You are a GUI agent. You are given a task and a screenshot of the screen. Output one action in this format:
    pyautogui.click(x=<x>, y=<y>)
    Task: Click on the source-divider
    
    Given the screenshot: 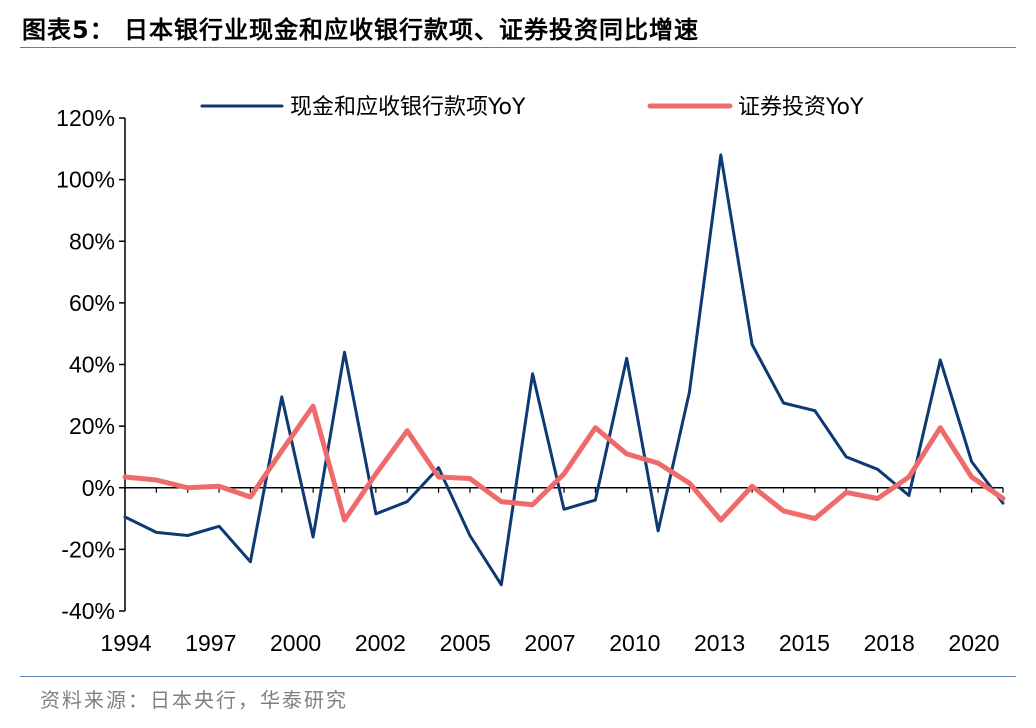 What is the action you would take?
    pyautogui.click(x=518, y=676)
    